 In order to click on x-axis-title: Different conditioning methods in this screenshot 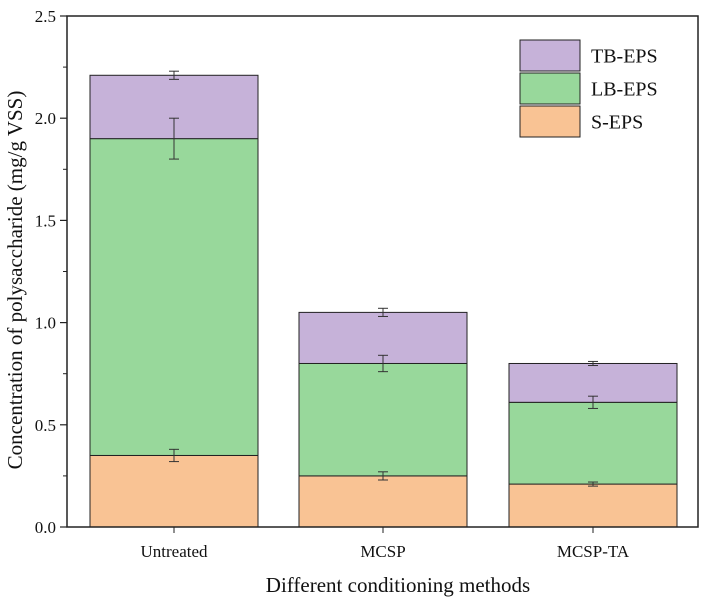, I will do `click(398, 585)`.